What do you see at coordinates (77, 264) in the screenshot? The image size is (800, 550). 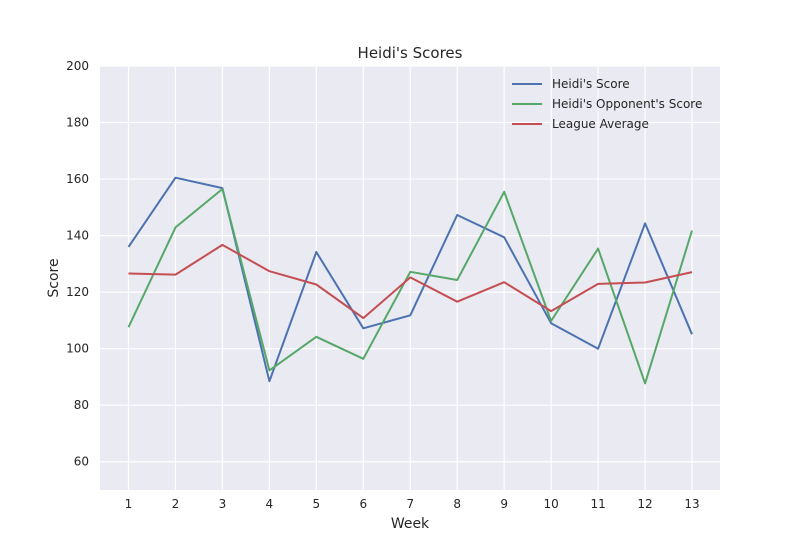 I see `y-tick-labels: 60 80 100 120 140 160 180 200` at bounding box center [77, 264].